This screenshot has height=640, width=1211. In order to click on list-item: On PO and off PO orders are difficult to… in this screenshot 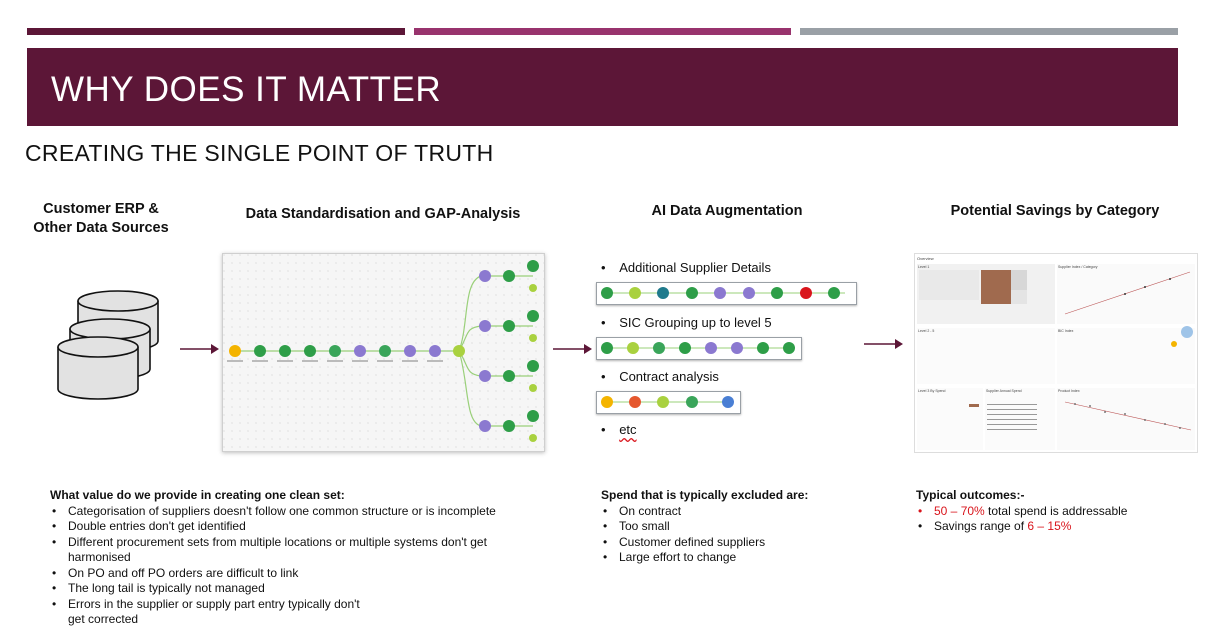, I will do `click(285, 574)`.